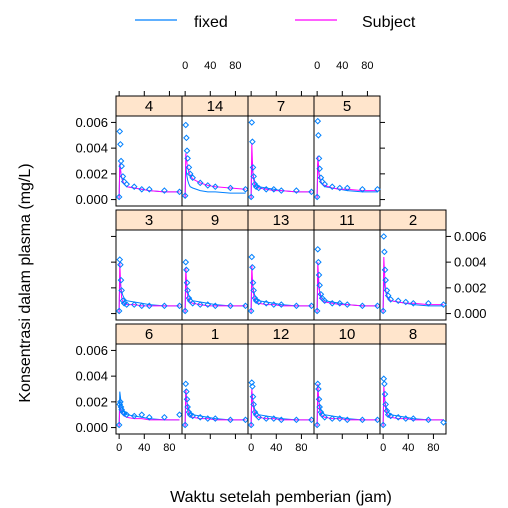 The width and height of the screenshot is (508, 508). I want to click on strip-label-1: 1, so click(215, 334).